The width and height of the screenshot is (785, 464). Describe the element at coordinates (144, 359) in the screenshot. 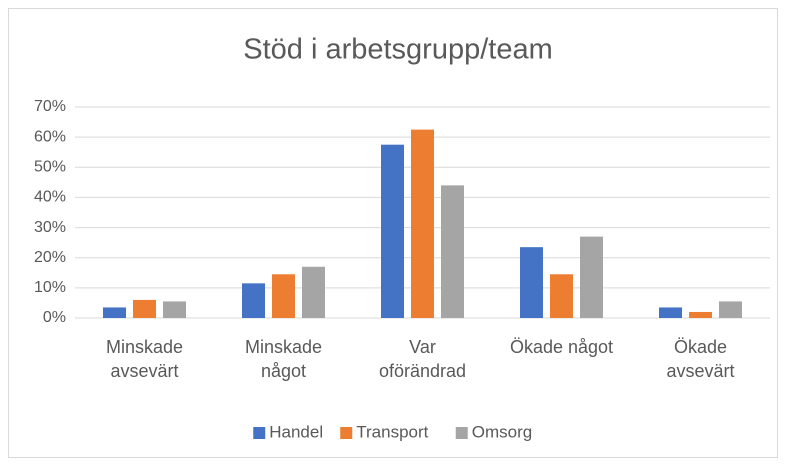

I see `x-tick-label: Minskade avsevärt` at that location.